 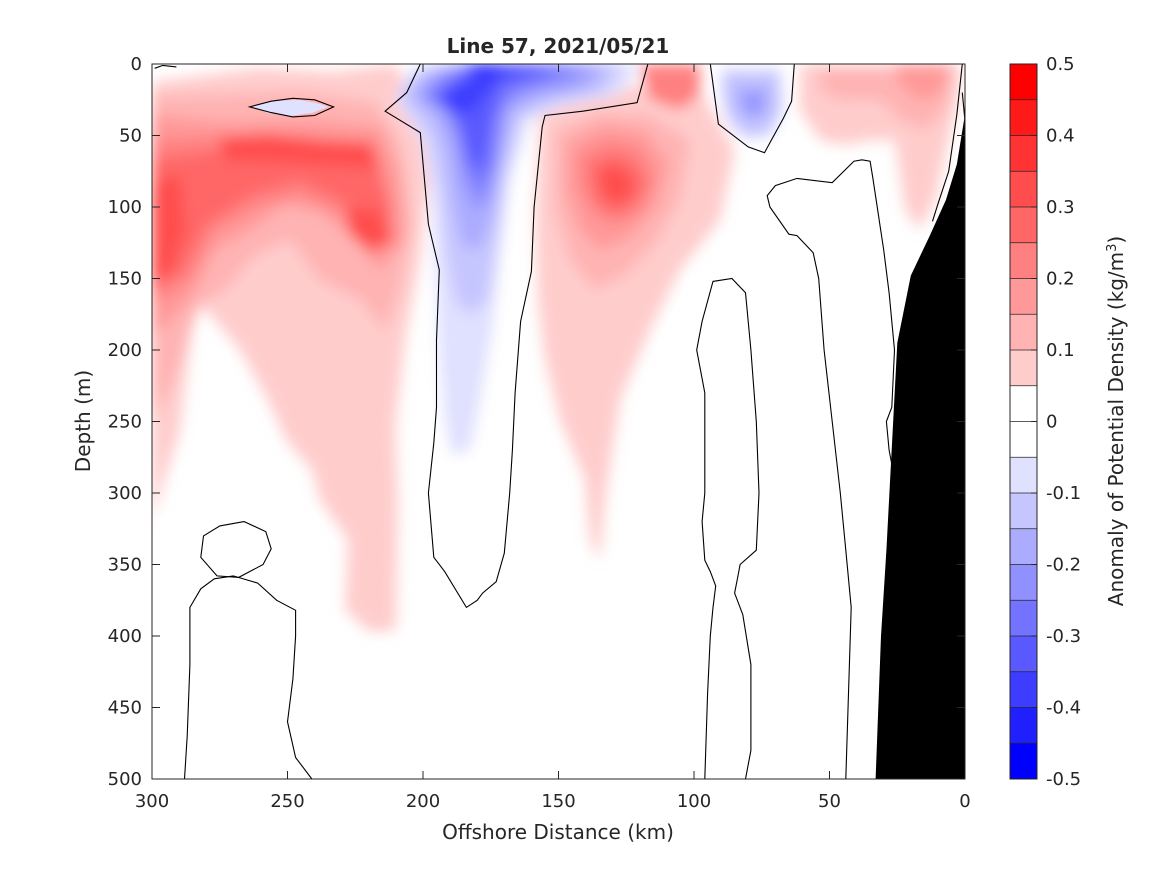 What do you see at coordinates (558, 801) in the screenshot?
I see `x-tick-label: 150` at bounding box center [558, 801].